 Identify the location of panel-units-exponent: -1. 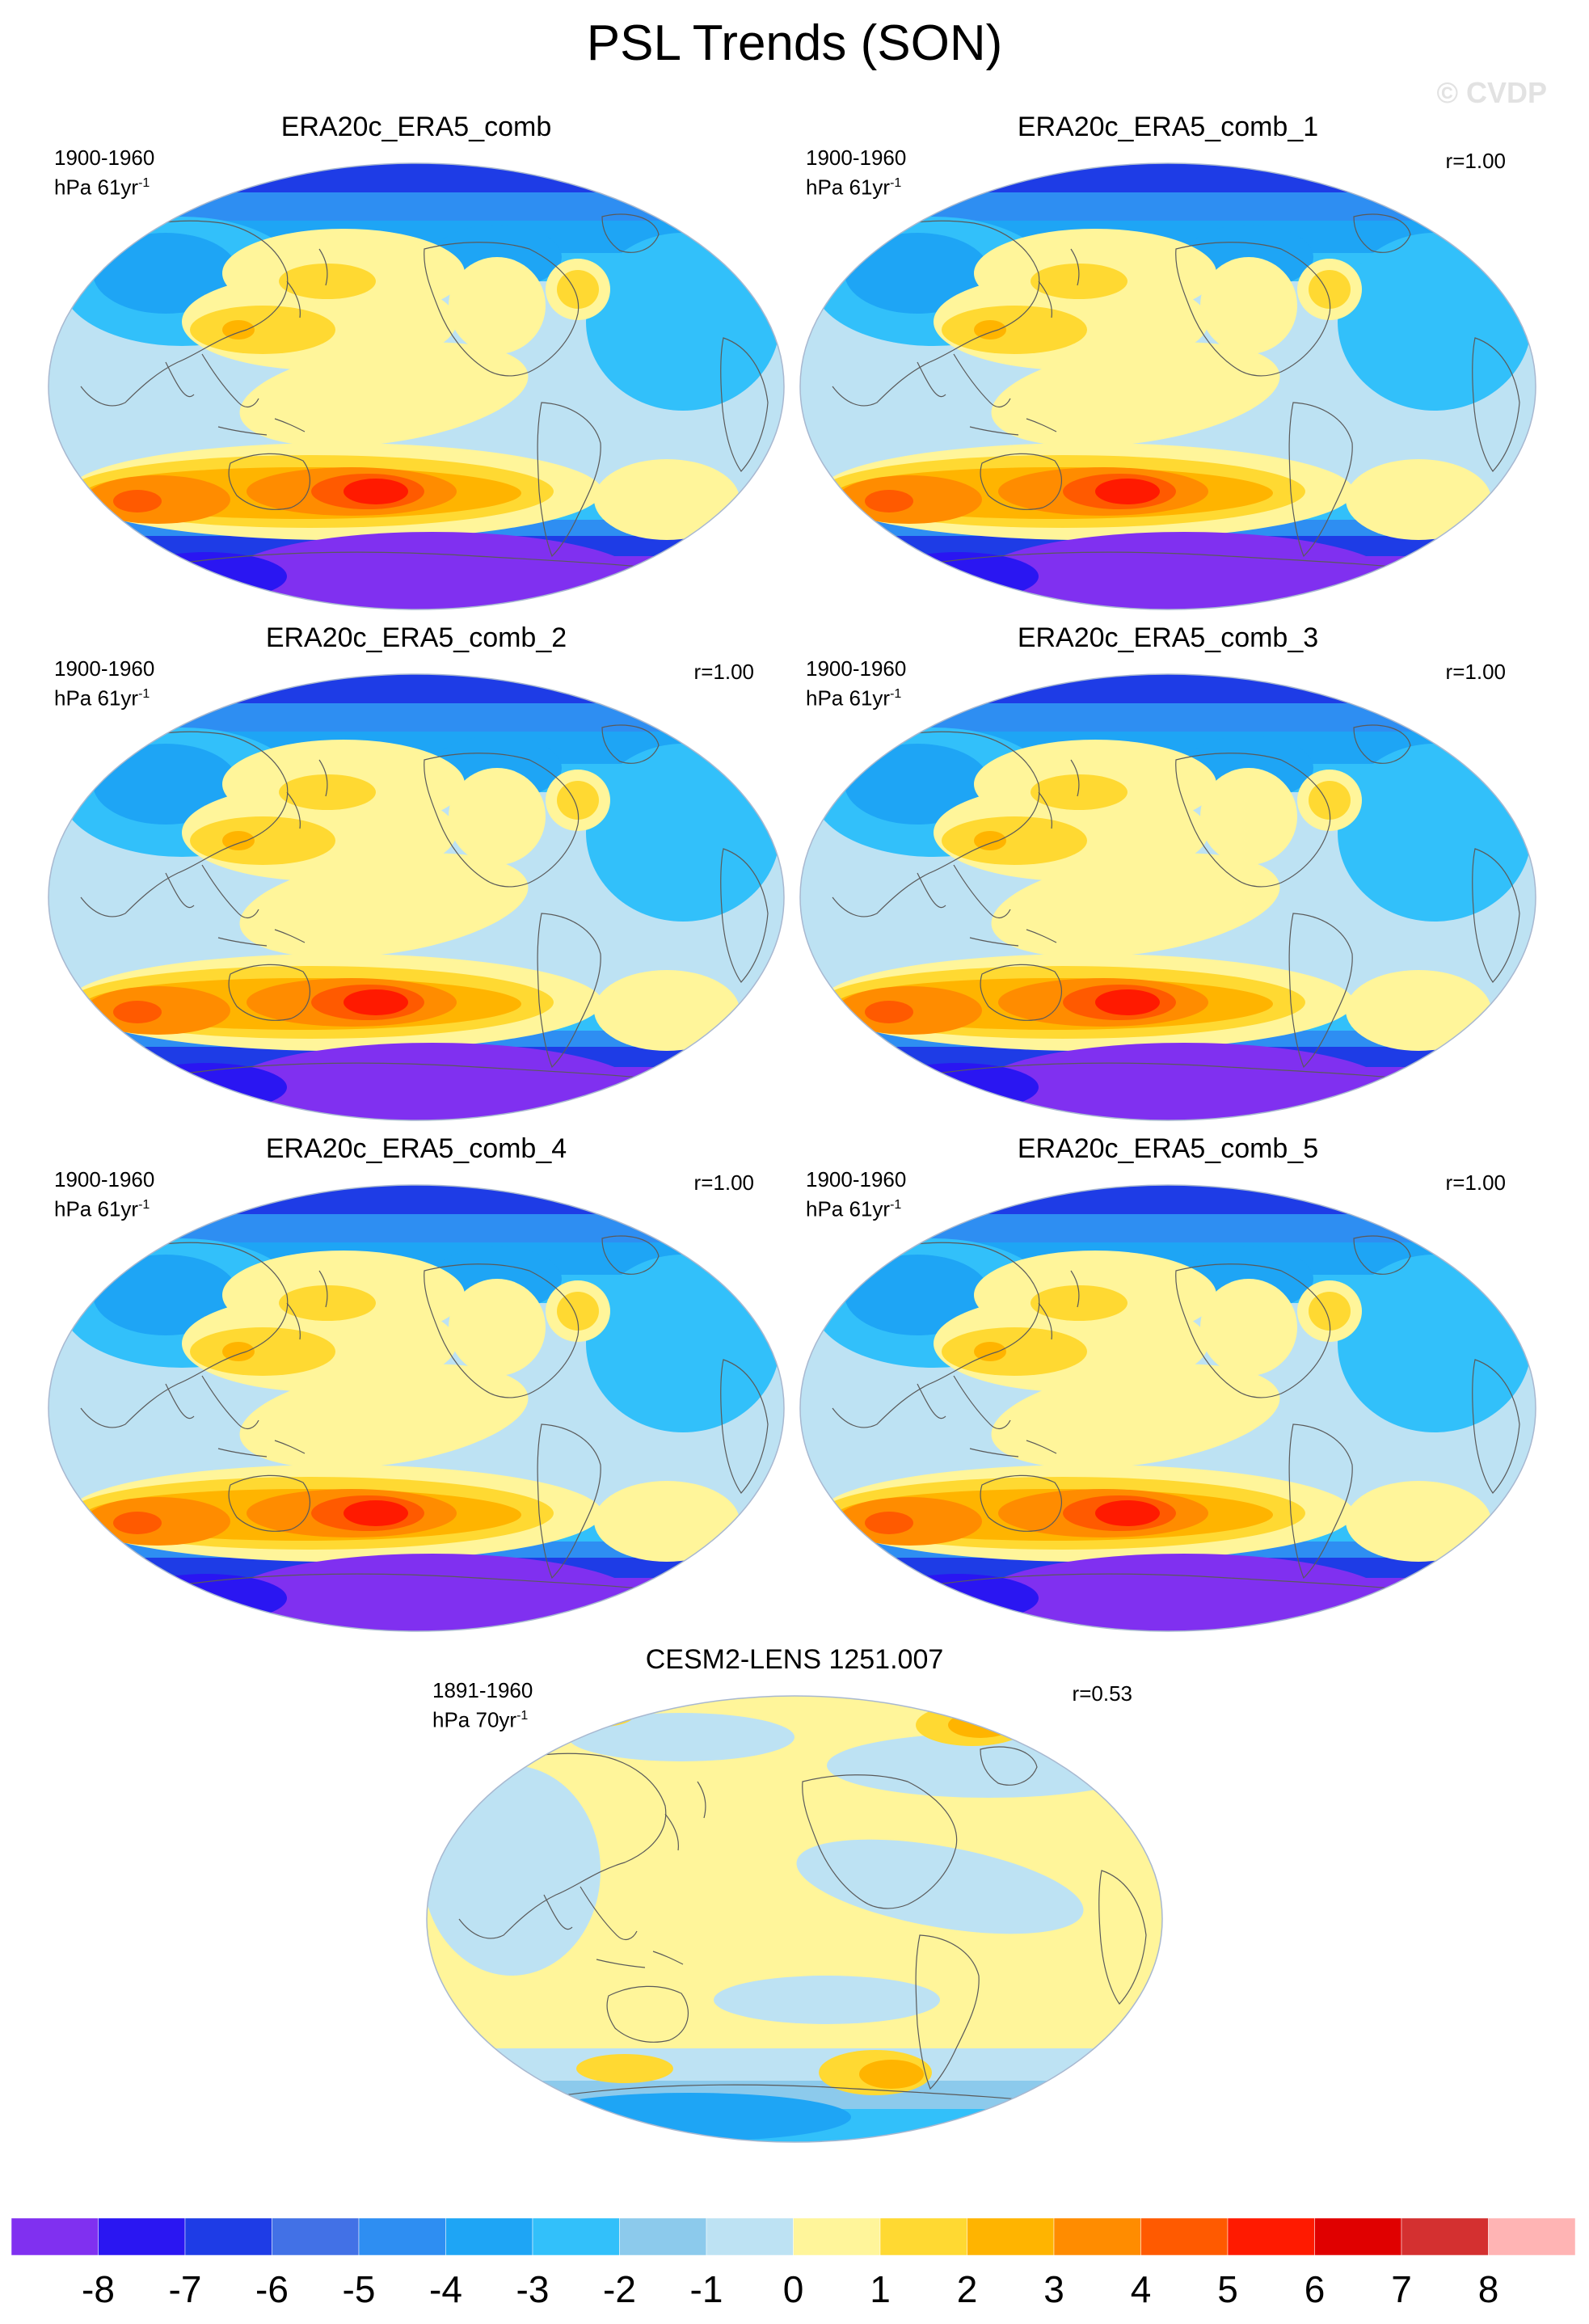
(896, 694).